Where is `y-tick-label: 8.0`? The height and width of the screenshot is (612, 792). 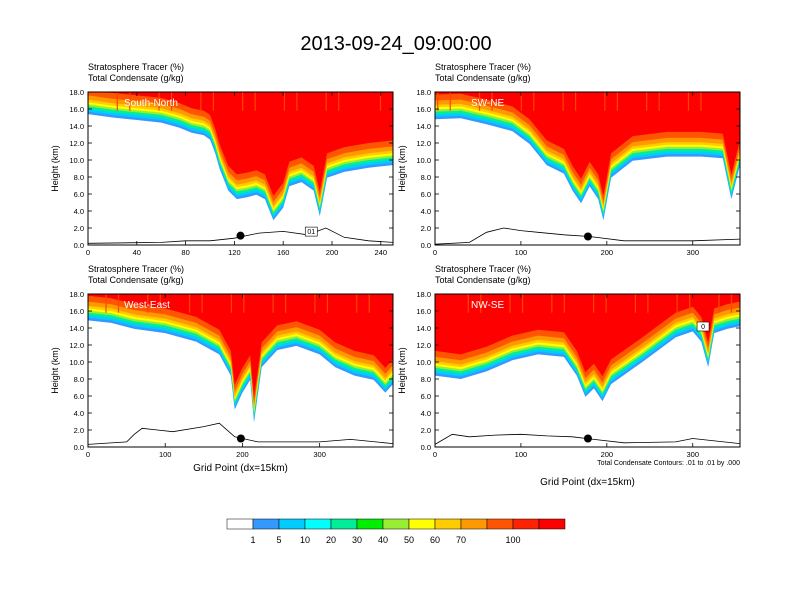 y-tick-label: 8.0 is located at coordinates (79, 177).